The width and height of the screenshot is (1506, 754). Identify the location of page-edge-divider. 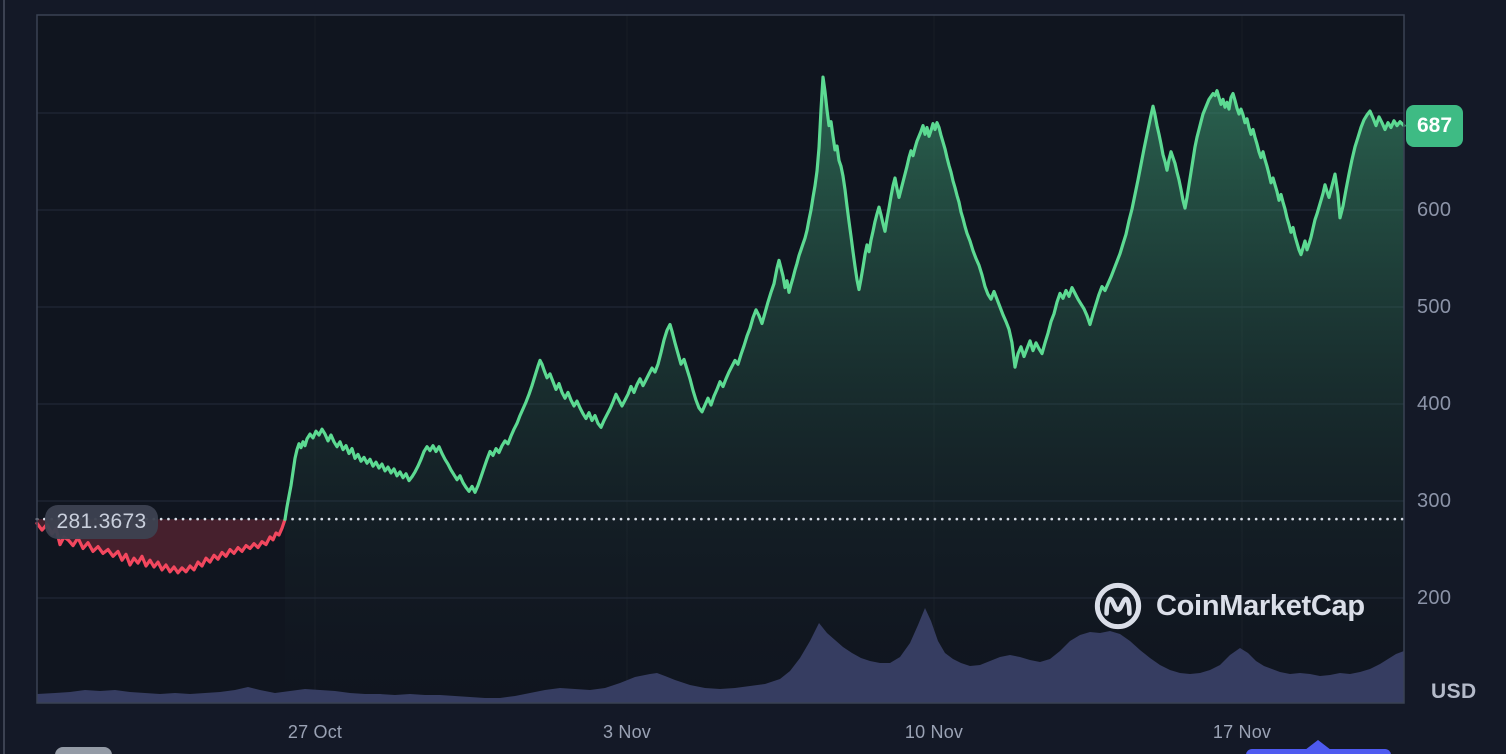
(4, 377).